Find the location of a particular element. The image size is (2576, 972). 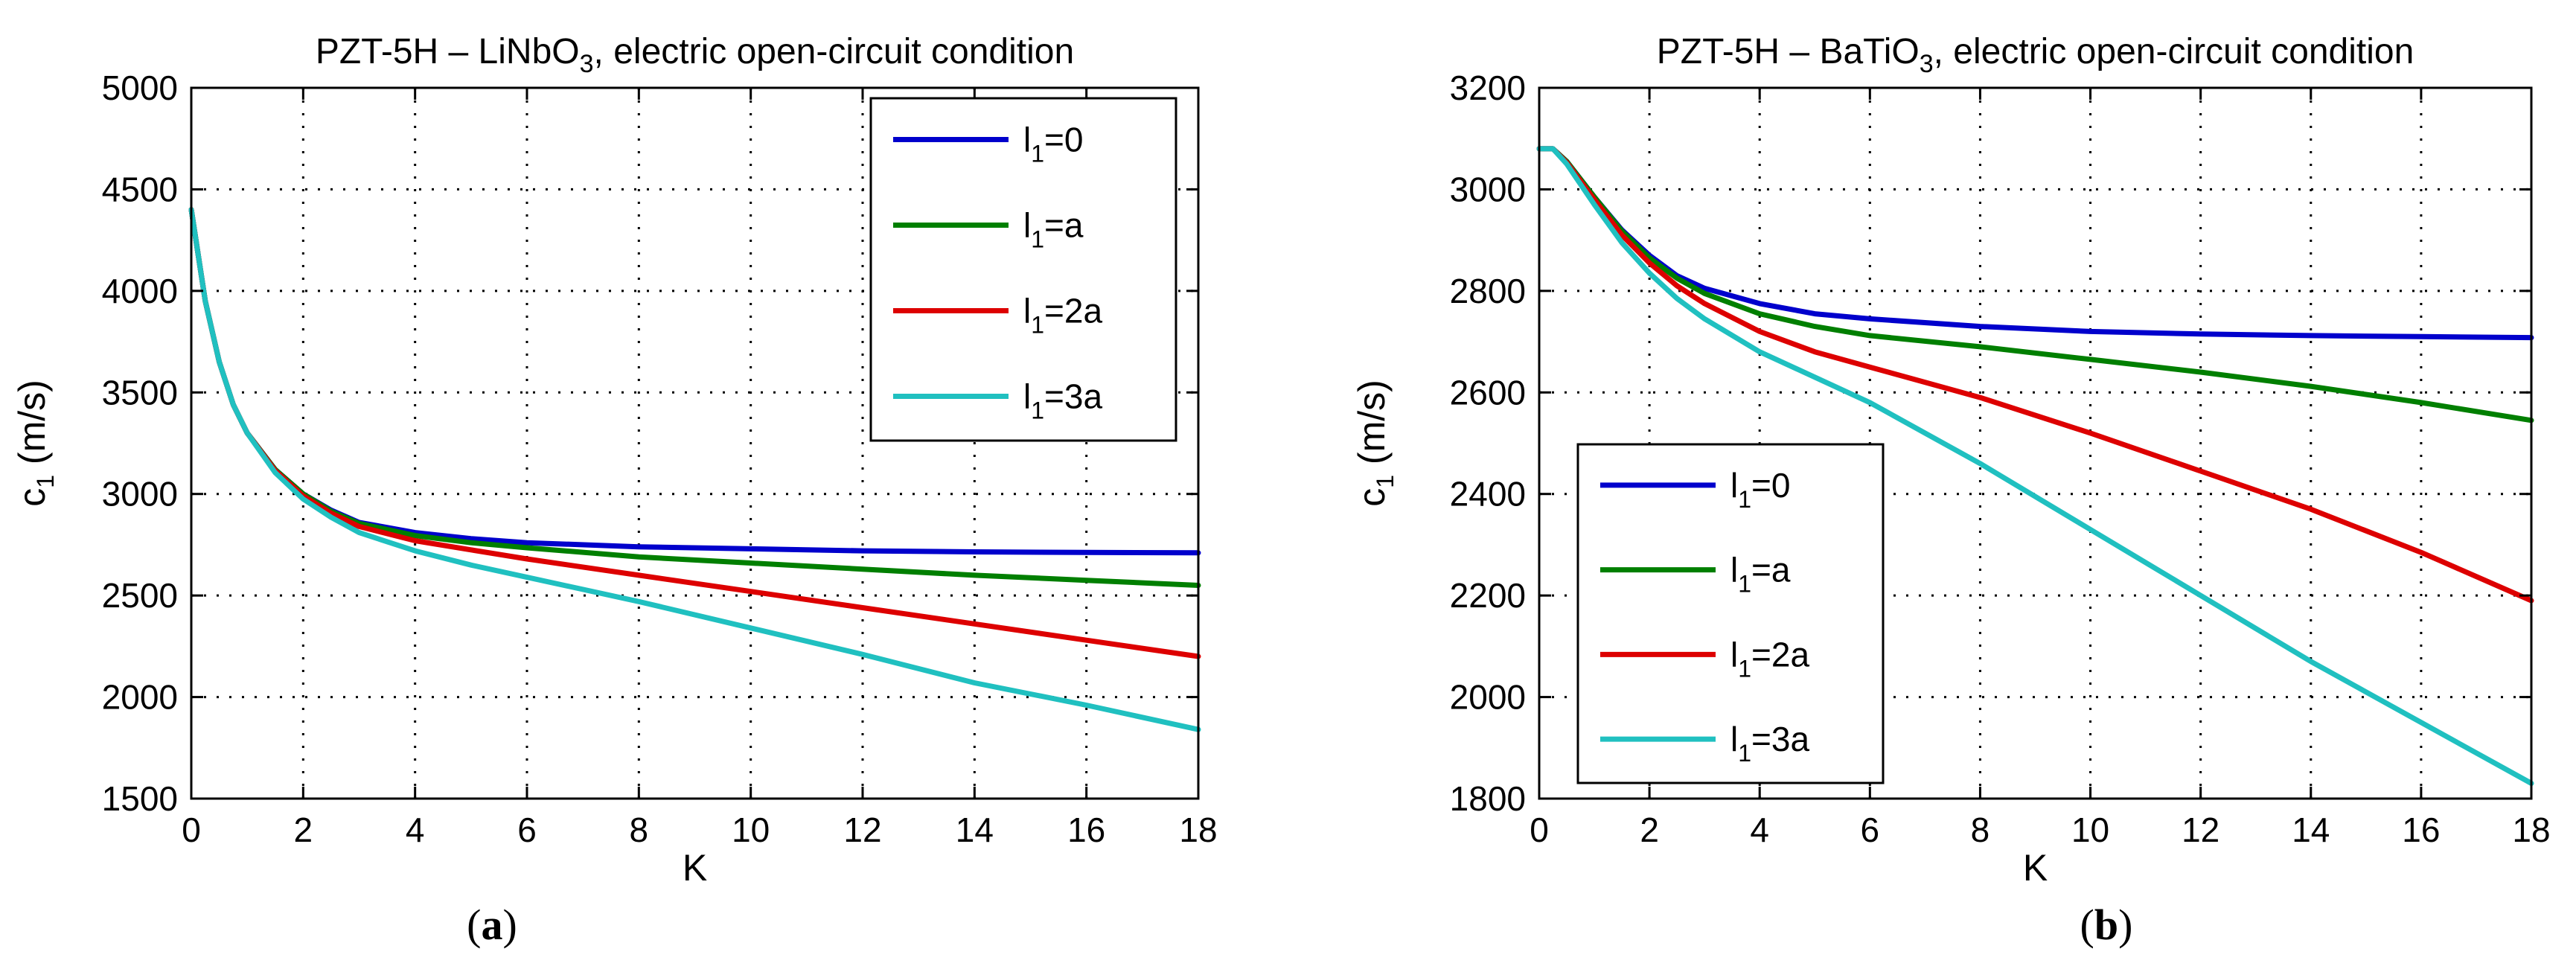

y-tick-label: 4000 is located at coordinates (140, 291).